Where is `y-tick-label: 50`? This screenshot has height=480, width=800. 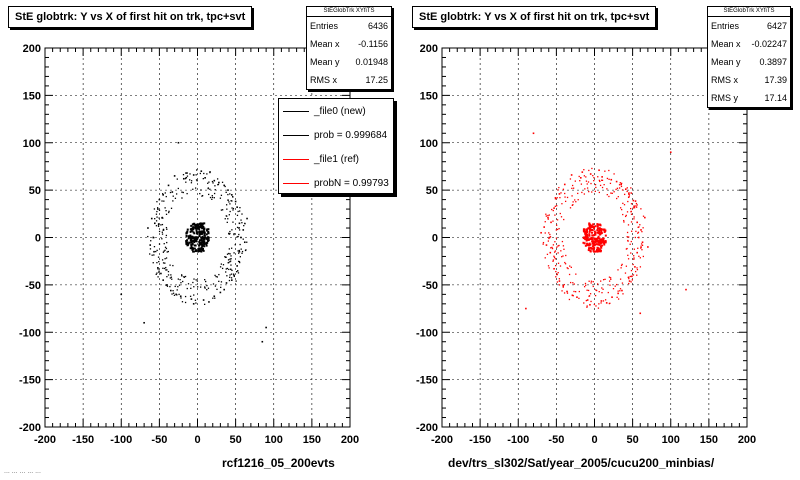 y-tick-label: 50 is located at coordinates (35, 191).